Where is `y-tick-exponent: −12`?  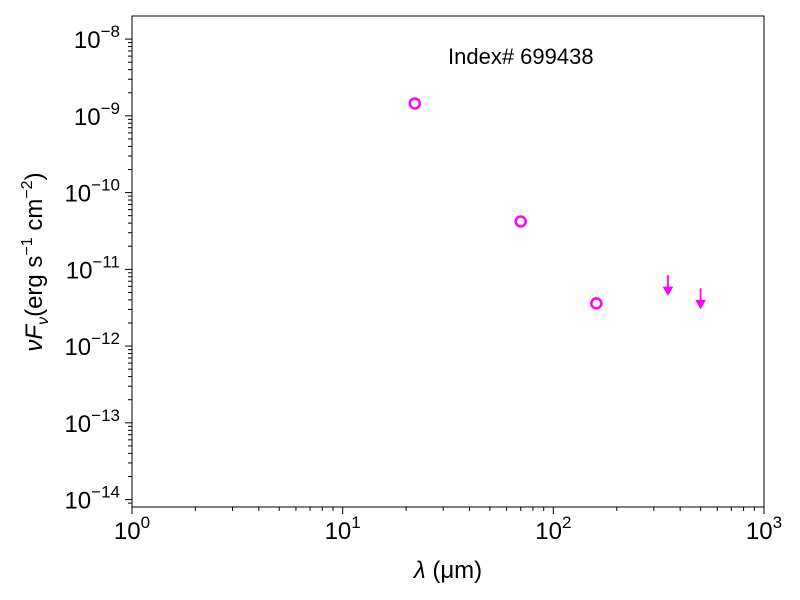 y-tick-exponent: −12 is located at coordinates (105, 338).